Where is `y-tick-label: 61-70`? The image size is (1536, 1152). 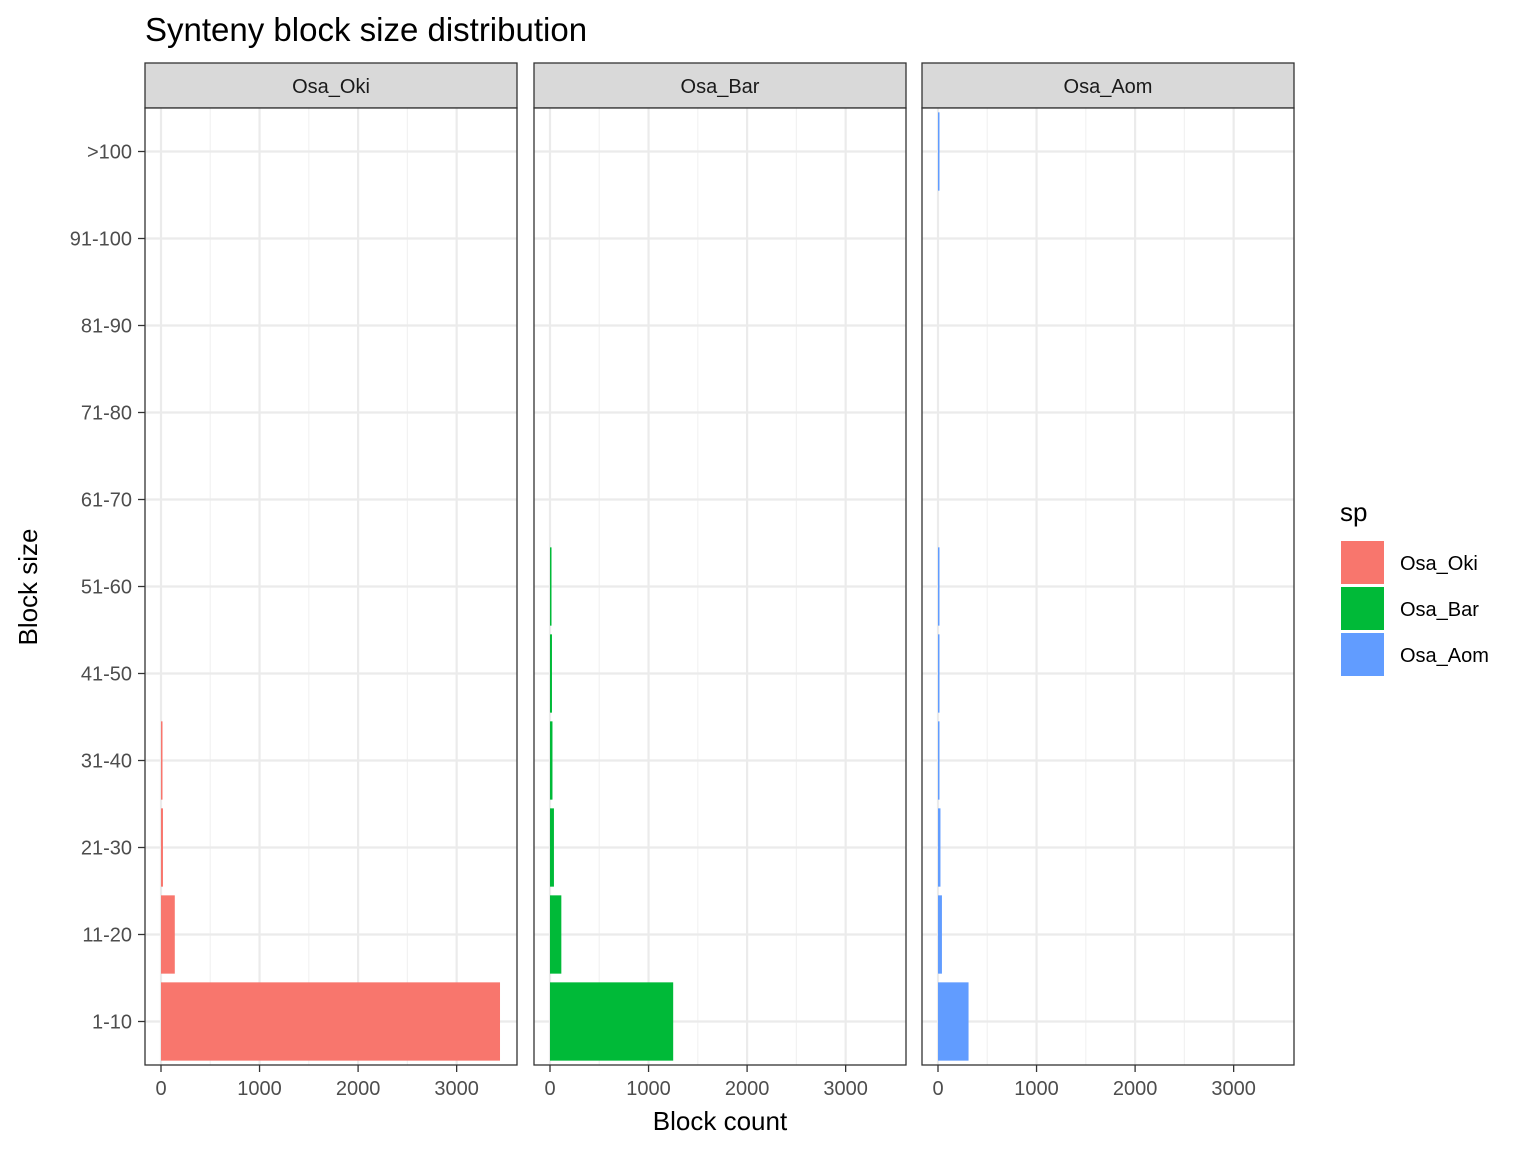
y-tick-label: 61-70 is located at coordinates (106, 501).